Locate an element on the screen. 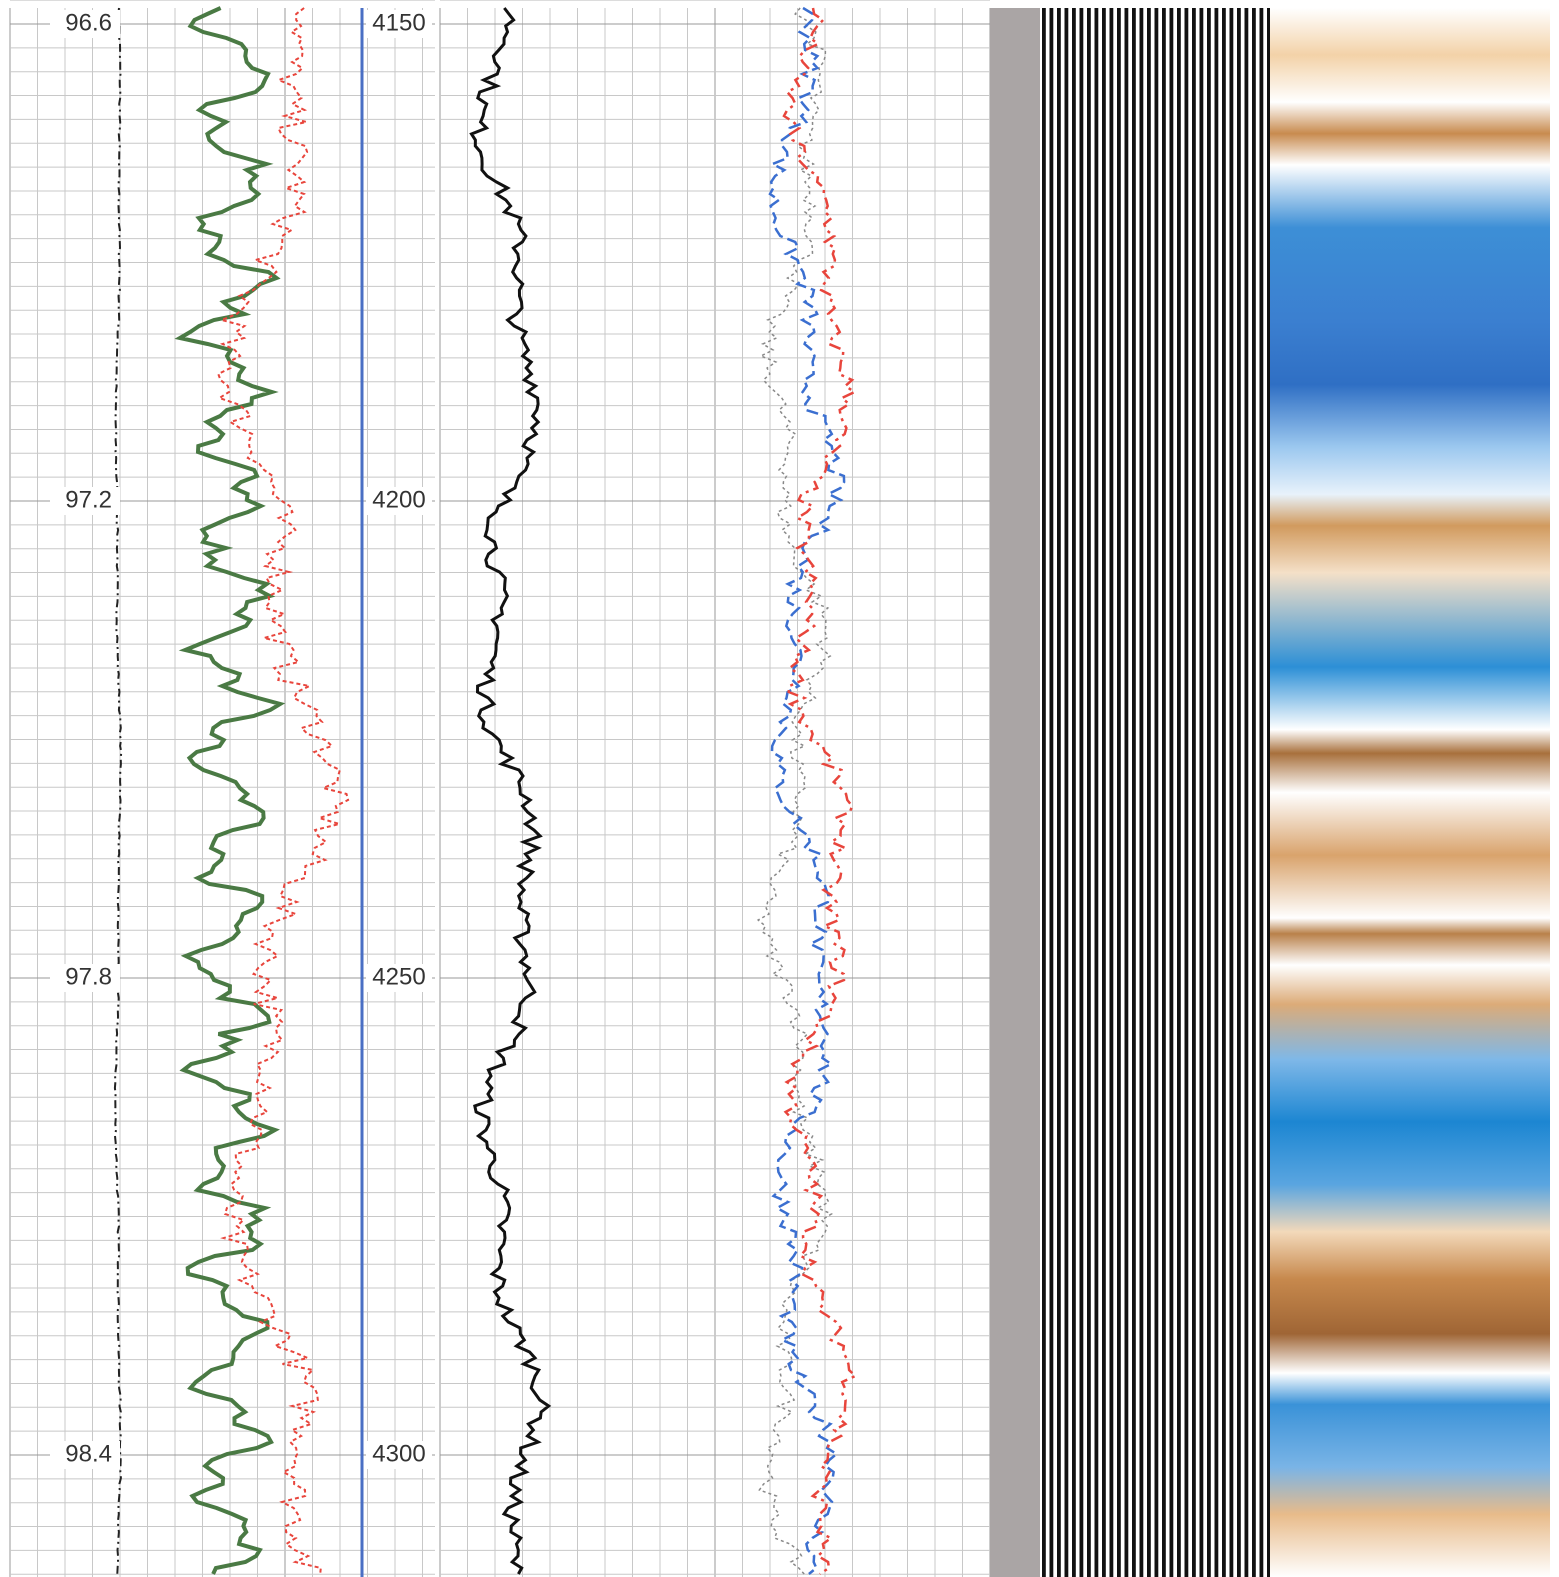 Image resolution: width=1559 pixels, height=1577 pixels. gap-strip is located at coordinates (1015, 792).